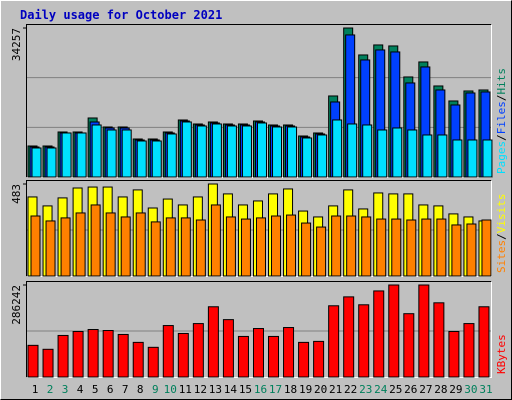 This screenshot has height=400, width=512. I want to click on legend: KBytes, so click(501, 354).